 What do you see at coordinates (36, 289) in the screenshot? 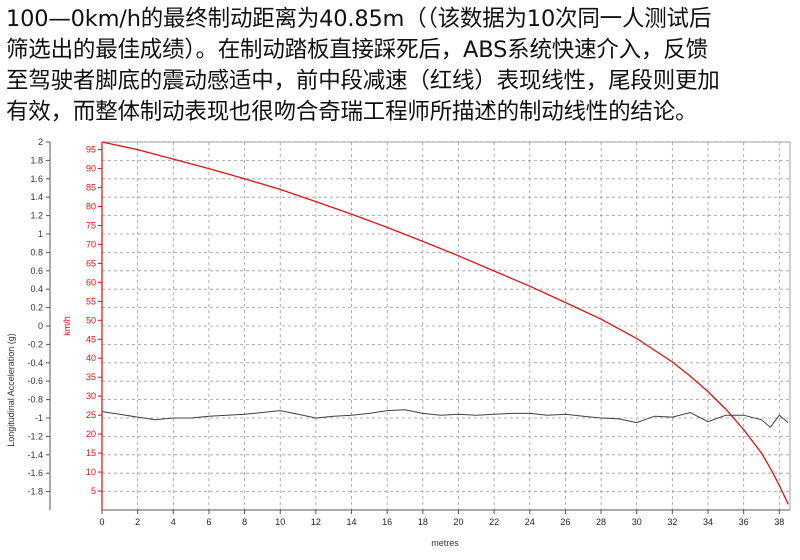
I see `left-tick-label: 0.4` at bounding box center [36, 289].